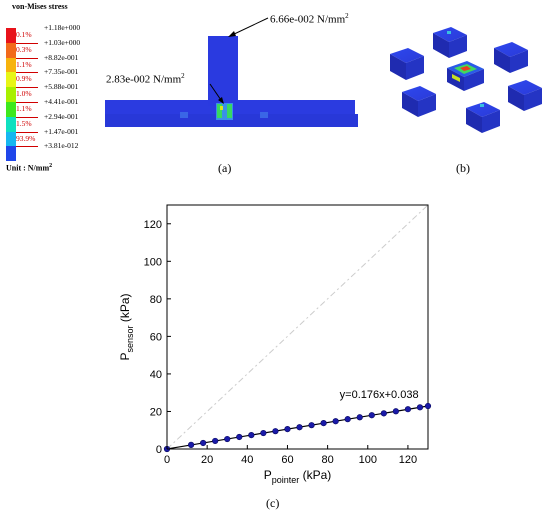 The width and height of the screenshot is (550, 516). I want to click on stress-spot-yellow, so click(221, 108).